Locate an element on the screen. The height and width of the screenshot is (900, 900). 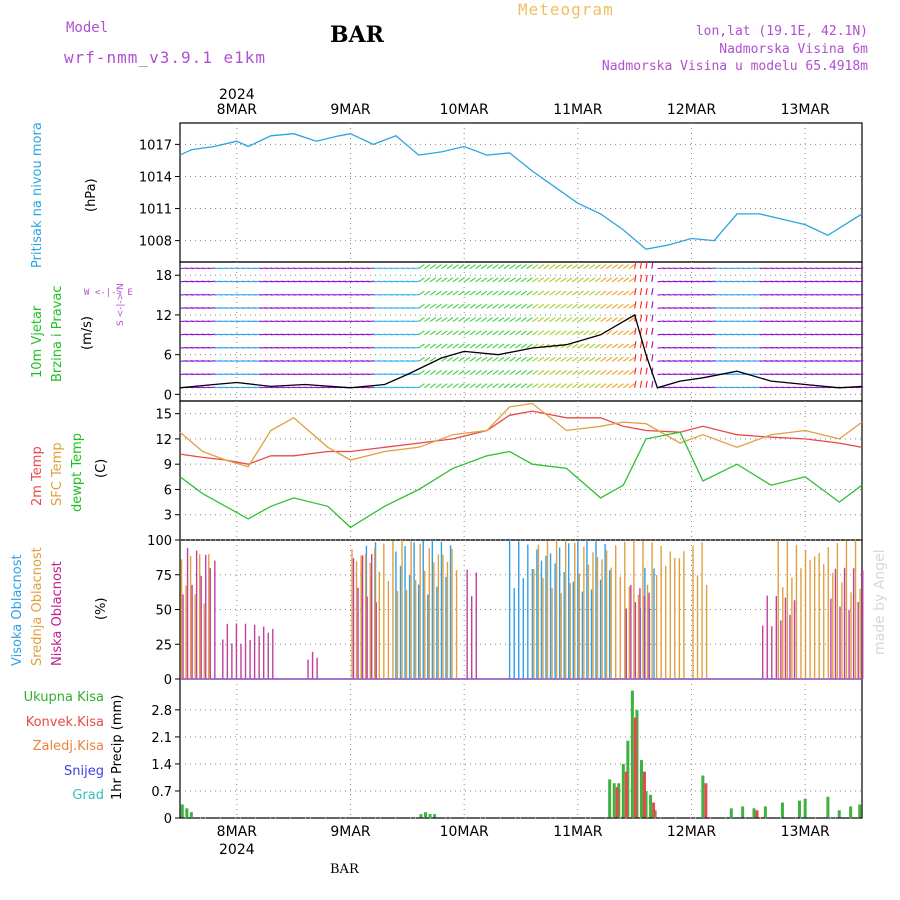
model-name: wrf-nmm_v3.9.1 e1km is located at coordinates (165, 57).